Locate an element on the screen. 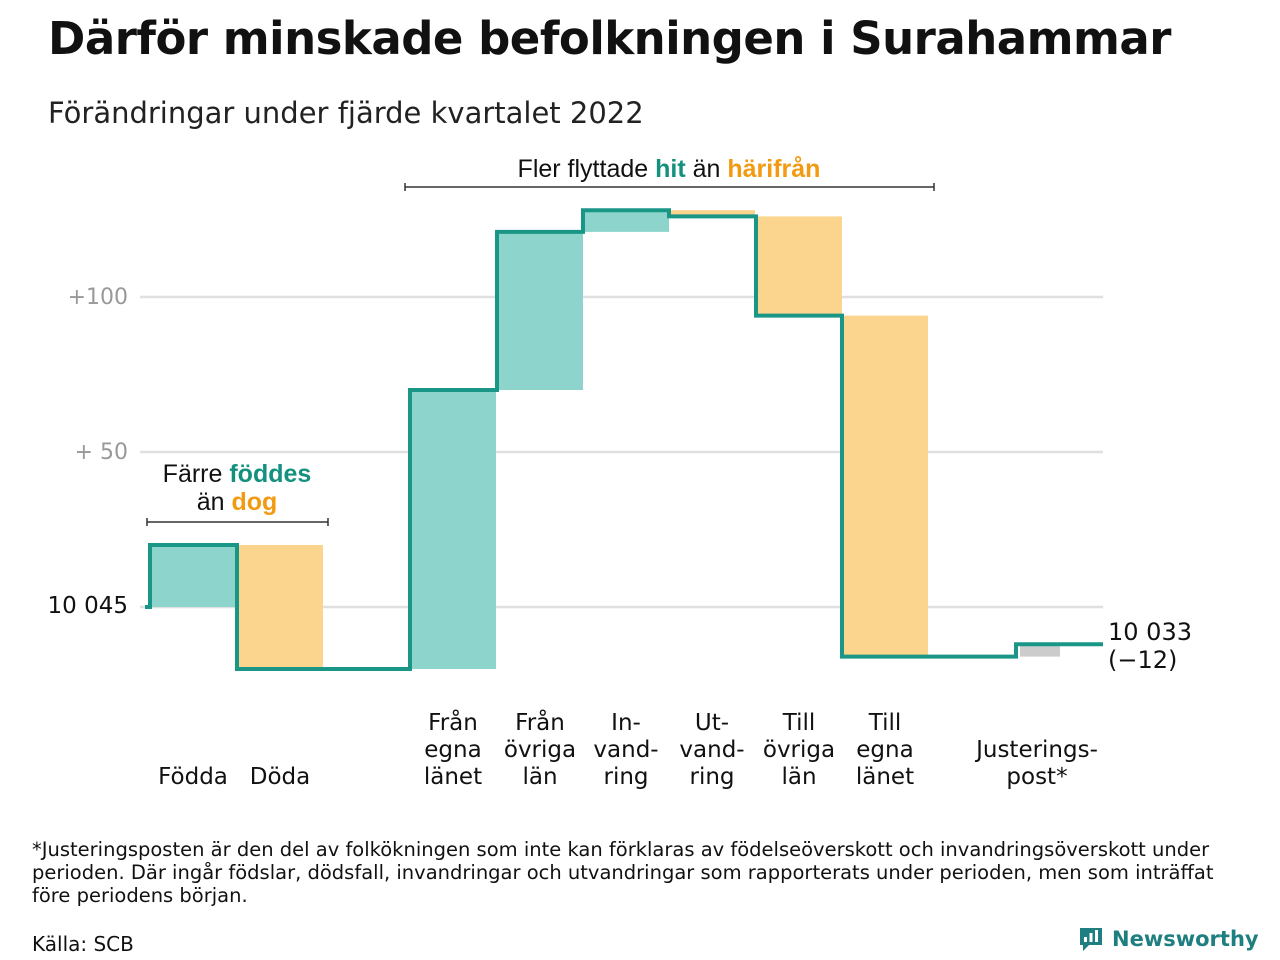 The image size is (1280, 960). newsworthy-logo-icon is located at coordinates (1091, 939).